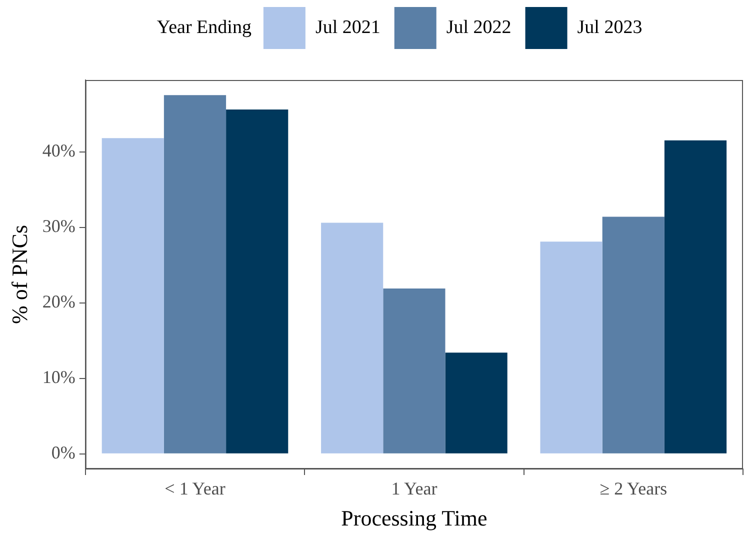 This screenshot has height=541, width=753. Describe the element at coordinates (59, 377) in the screenshot. I see `y-tick-label: 10%` at that location.